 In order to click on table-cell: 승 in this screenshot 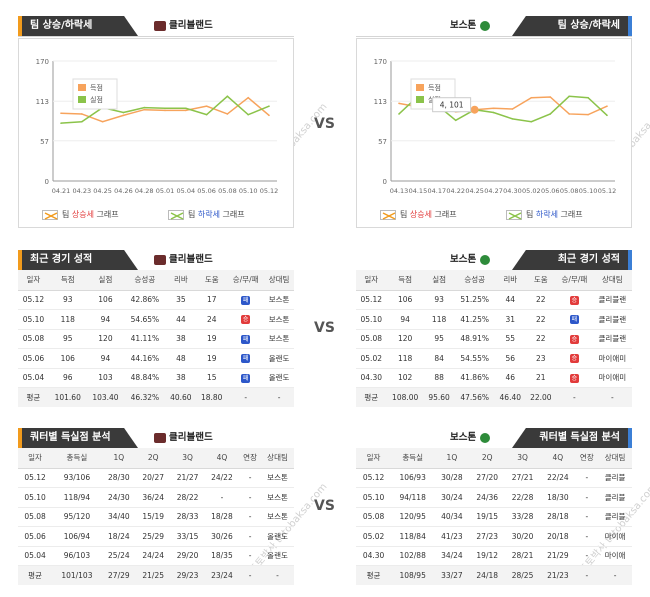, I will do `click(574, 300)`.